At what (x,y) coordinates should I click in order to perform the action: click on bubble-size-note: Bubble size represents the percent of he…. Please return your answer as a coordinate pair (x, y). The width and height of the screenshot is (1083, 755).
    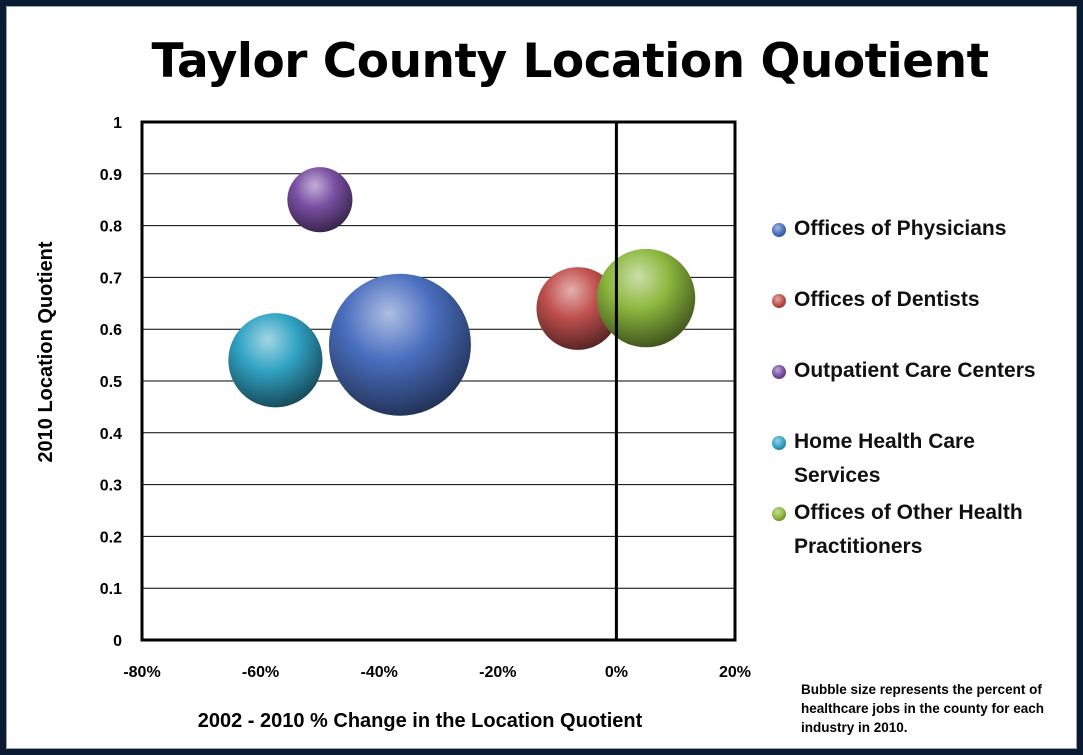
    Looking at the image, I should click on (923, 708).